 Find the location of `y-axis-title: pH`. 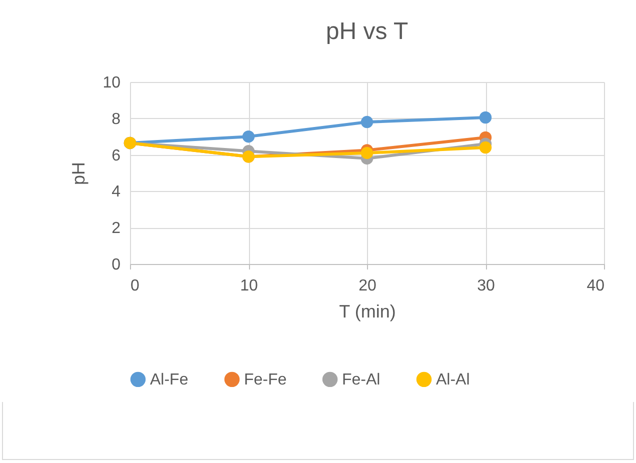

y-axis-title: pH is located at coordinates (78, 174).